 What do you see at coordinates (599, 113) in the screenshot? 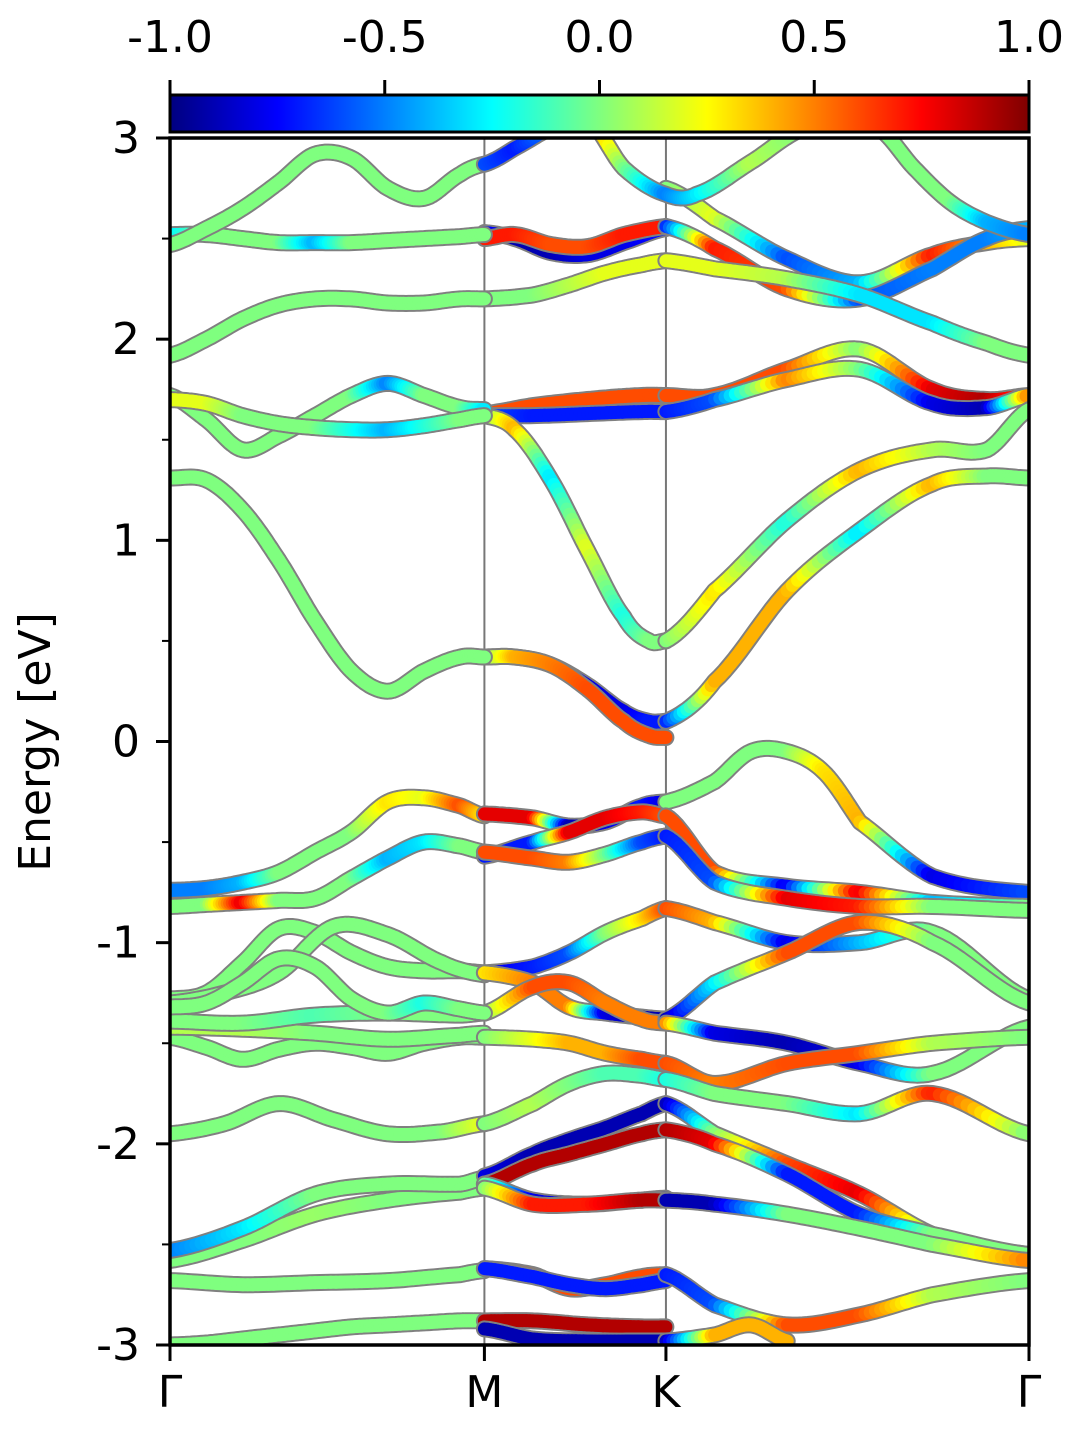
I see `colorbar-gradient` at bounding box center [599, 113].